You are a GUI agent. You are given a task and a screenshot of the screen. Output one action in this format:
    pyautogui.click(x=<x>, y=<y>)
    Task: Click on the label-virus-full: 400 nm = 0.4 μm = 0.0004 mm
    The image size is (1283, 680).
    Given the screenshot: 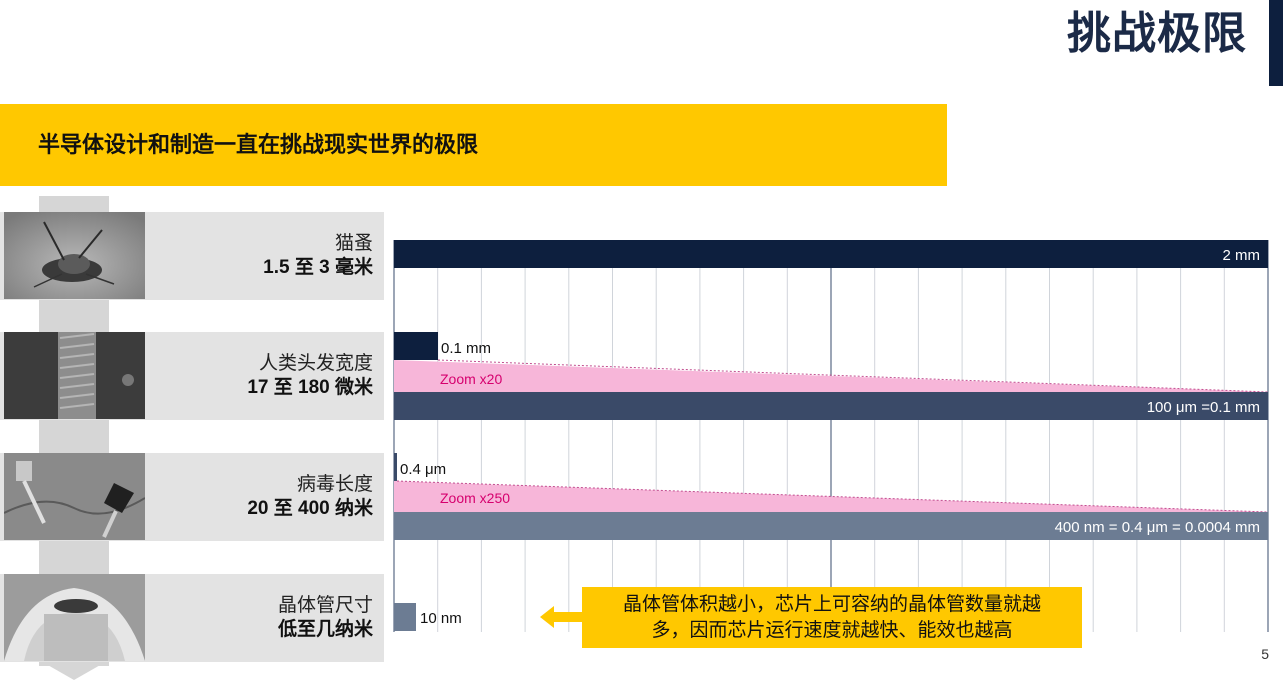 What is the action you would take?
    pyautogui.click(x=1157, y=527)
    